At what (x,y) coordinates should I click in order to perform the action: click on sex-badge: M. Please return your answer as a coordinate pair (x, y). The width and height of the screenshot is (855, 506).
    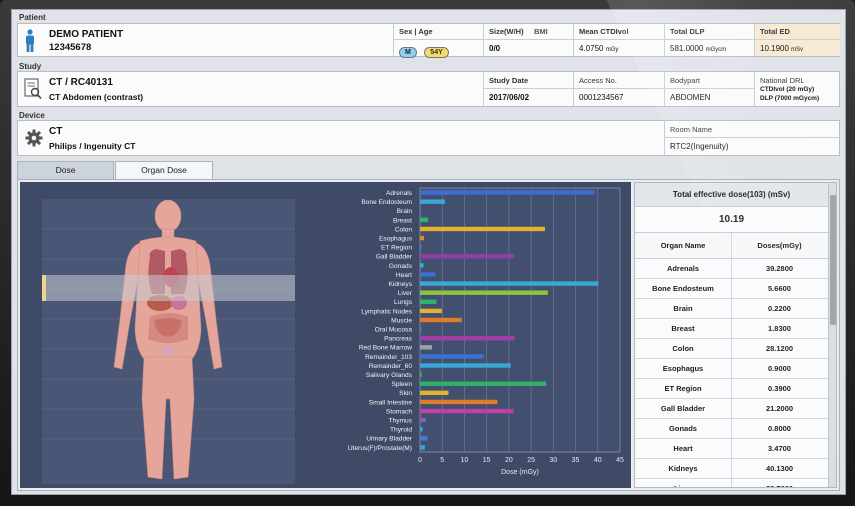
    Looking at the image, I should click on (408, 52).